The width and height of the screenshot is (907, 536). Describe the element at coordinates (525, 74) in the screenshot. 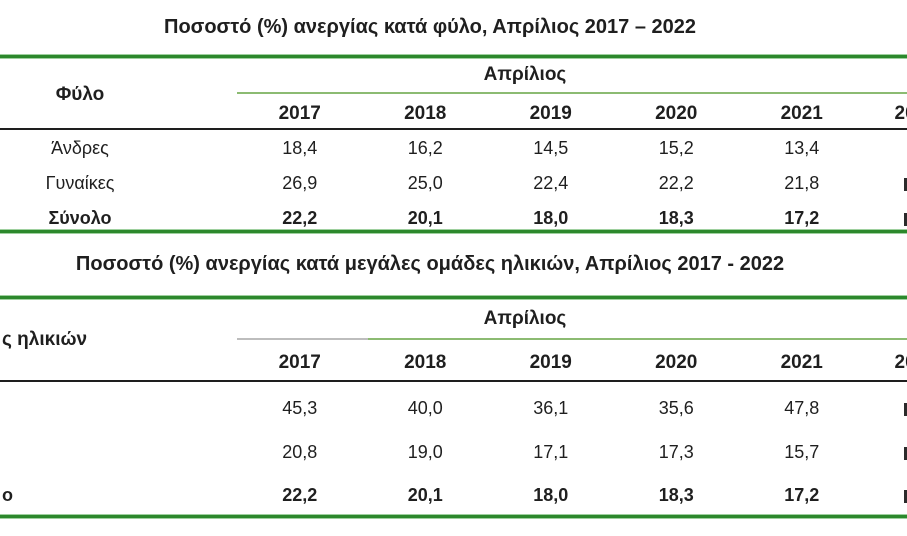

I see `table1-group-header: Απρίλιος` at that location.